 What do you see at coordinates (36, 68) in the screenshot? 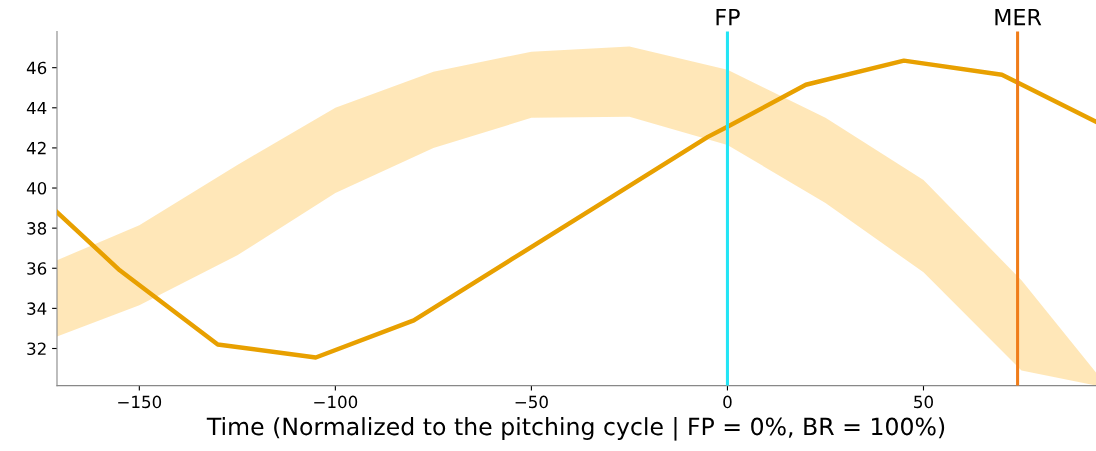
I see `y-tick-label: 46` at bounding box center [36, 68].